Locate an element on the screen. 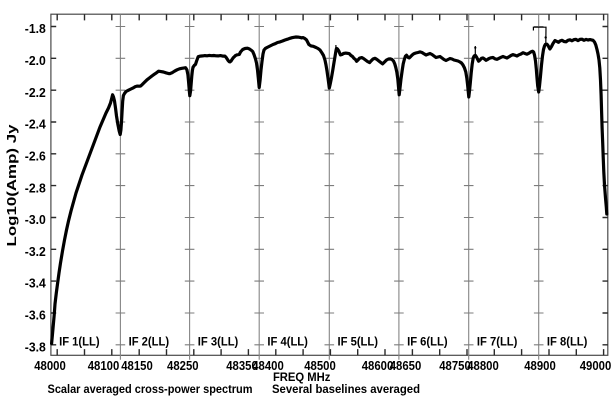 Image resolution: width=614 pixels, height=405 pixels. svg-text: 48500 is located at coordinates (320, 365).